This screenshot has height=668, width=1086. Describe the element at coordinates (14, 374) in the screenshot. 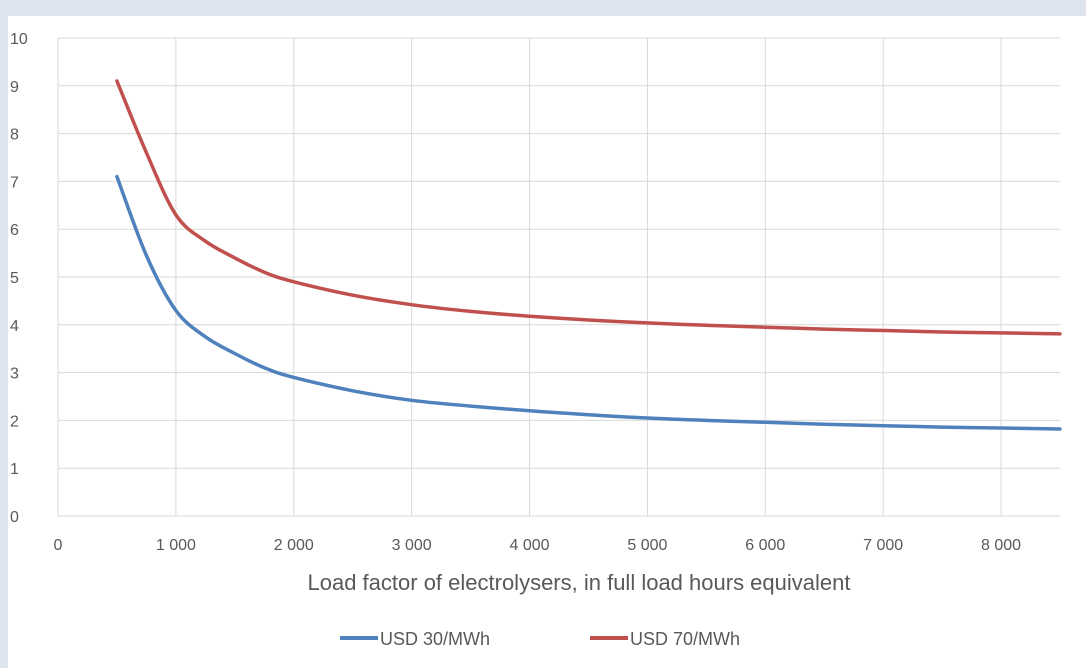

I see `y-tick-label: 3` at that location.